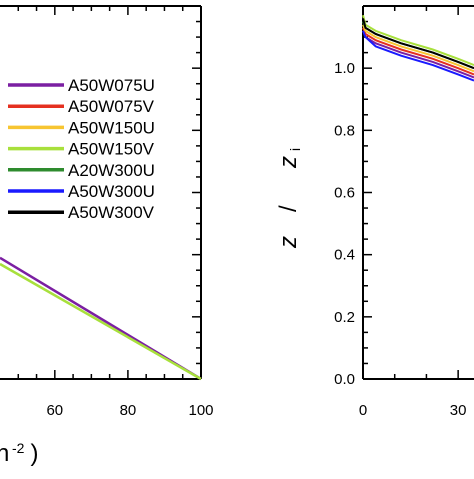  I want to click on right-x-tick-label: 0, so click(363, 410).